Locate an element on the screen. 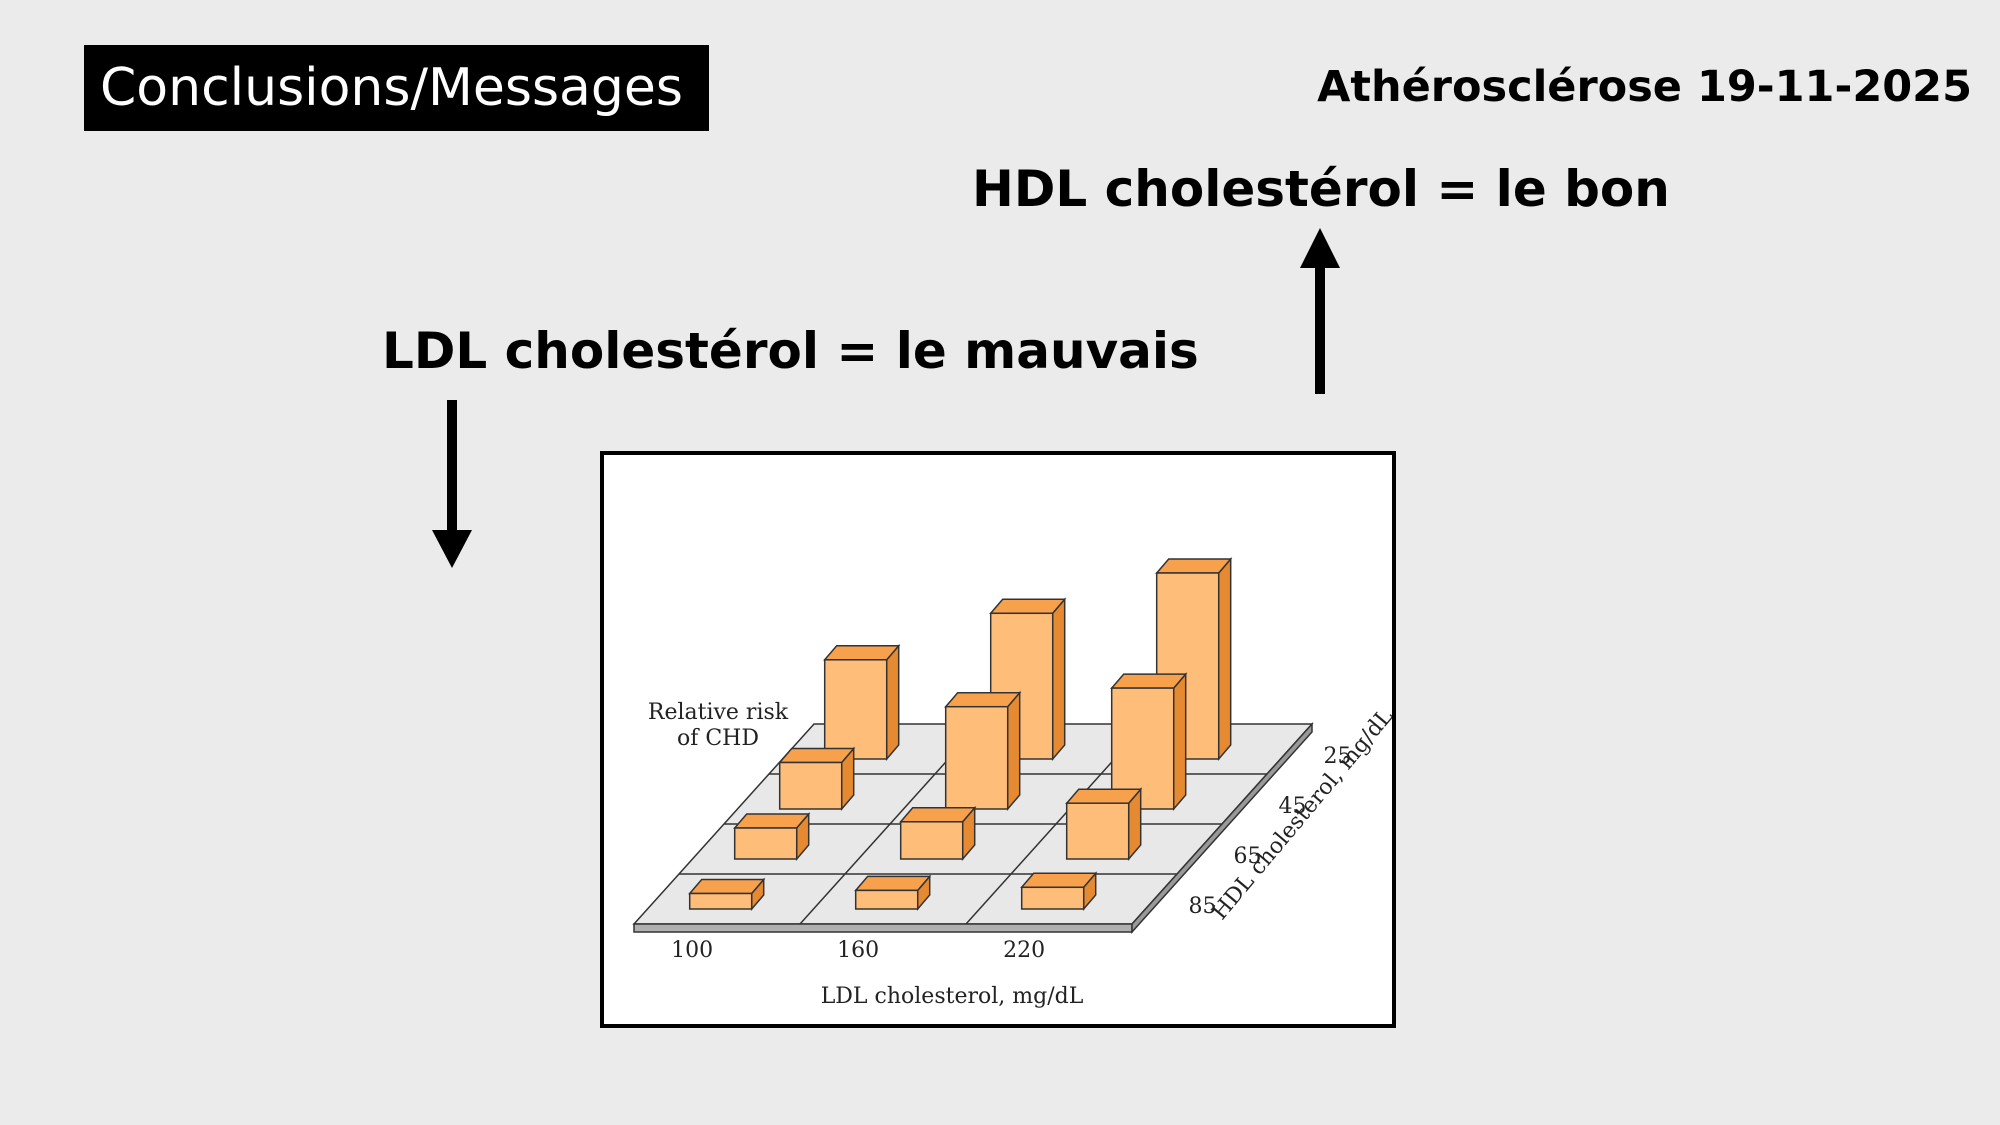 This screenshot has height=1125, width=2000. y-tick-label: 65 is located at coordinates (1248, 856).